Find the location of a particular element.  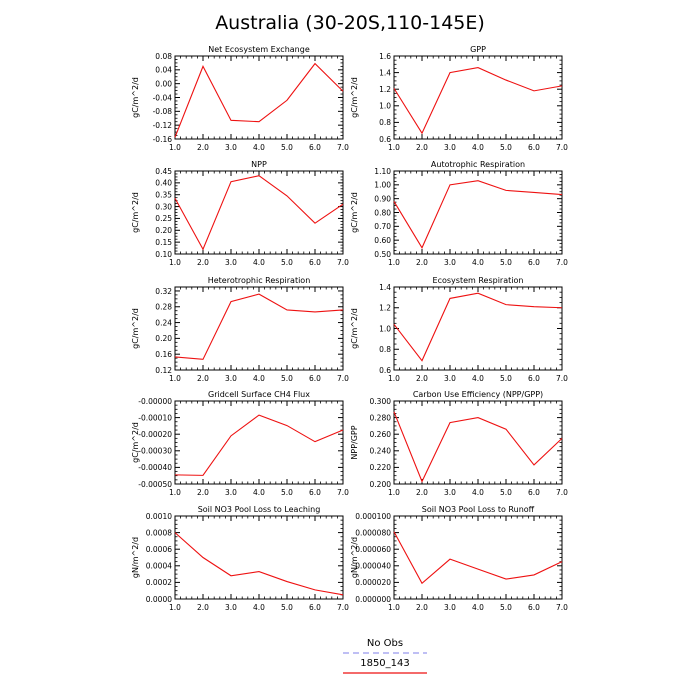

y-tick-label: 0.35 is located at coordinates (163, 195).